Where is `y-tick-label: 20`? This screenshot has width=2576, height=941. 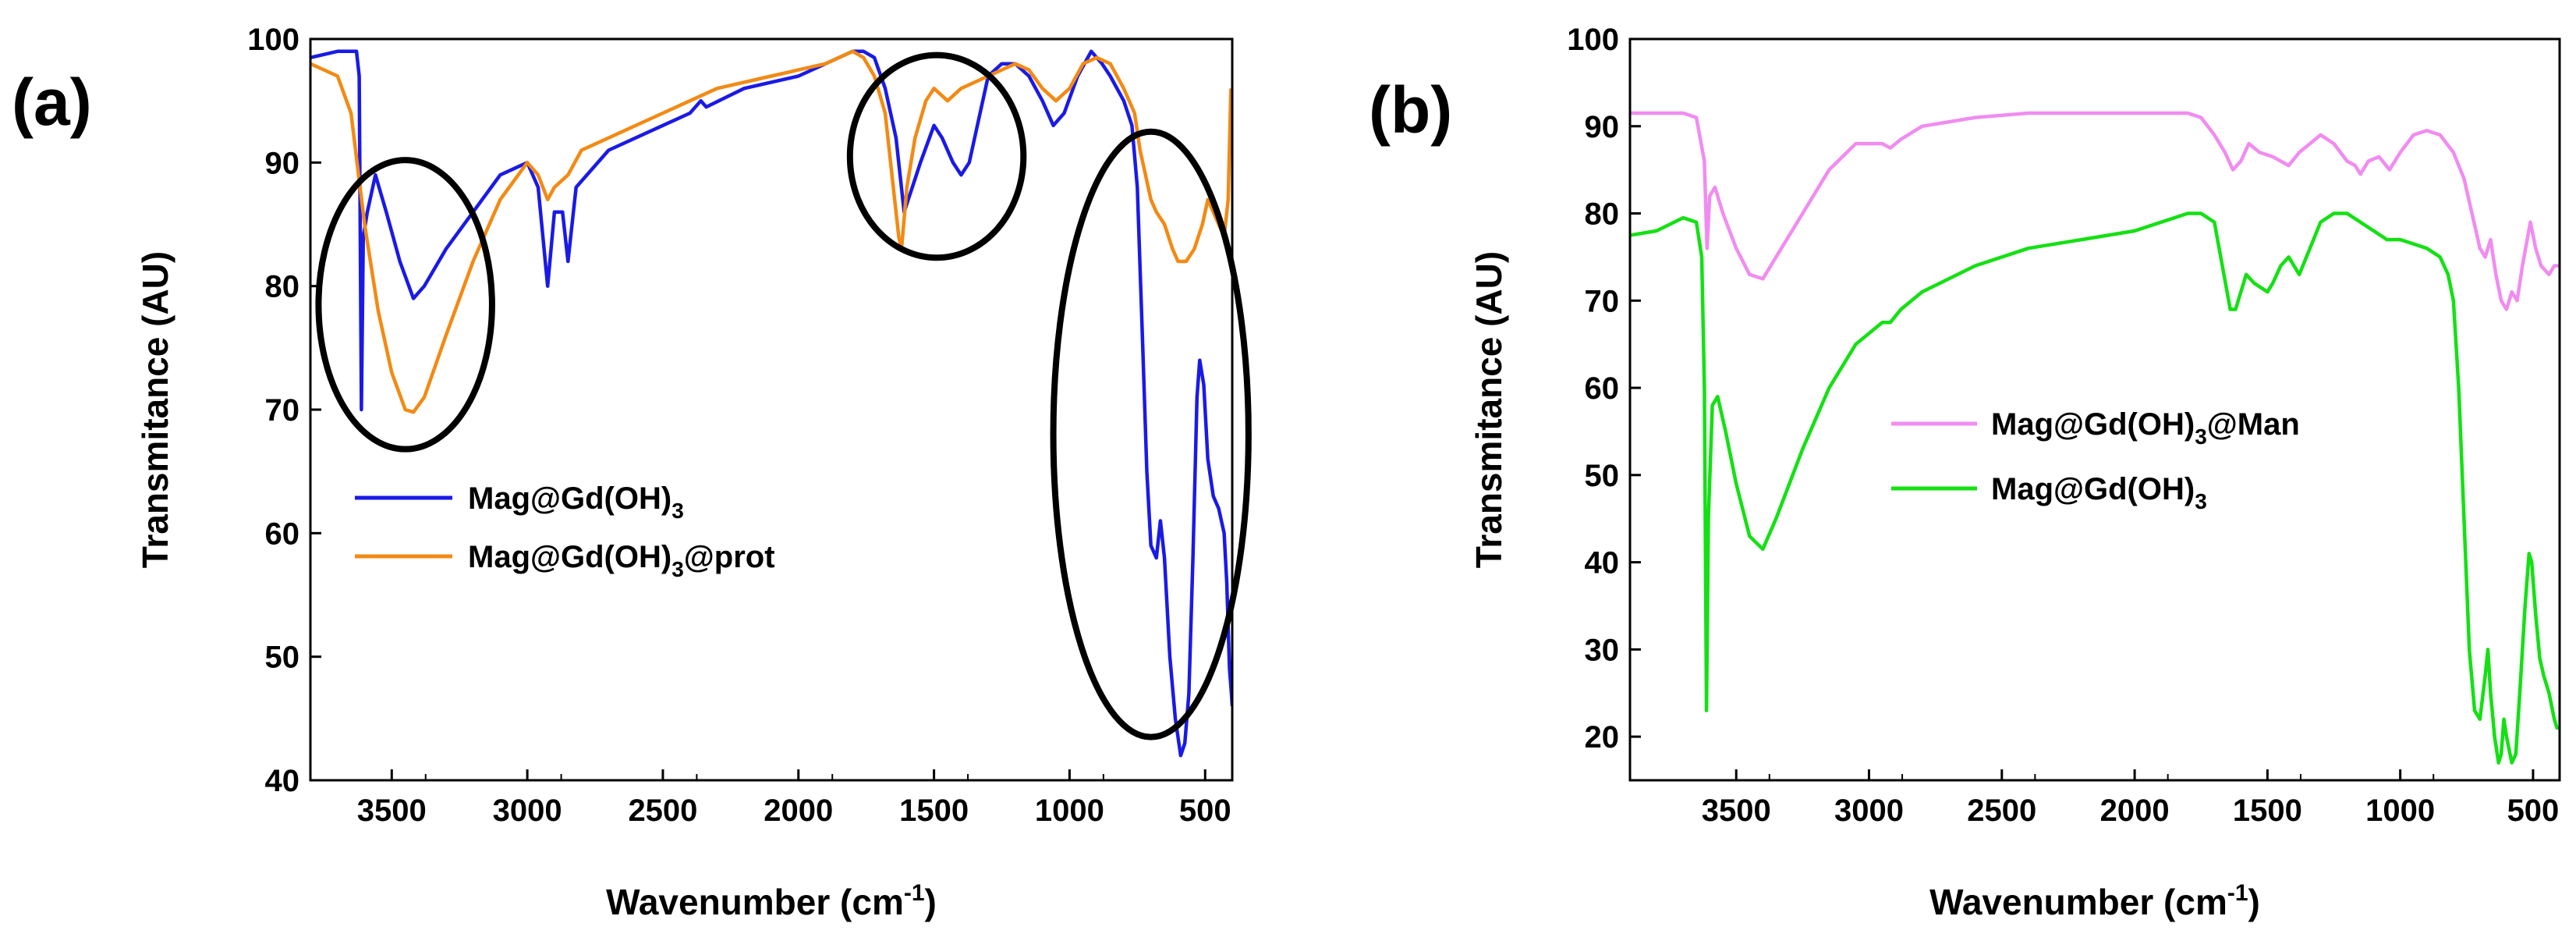
y-tick-label: 20 is located at coordinates (1602, 737).